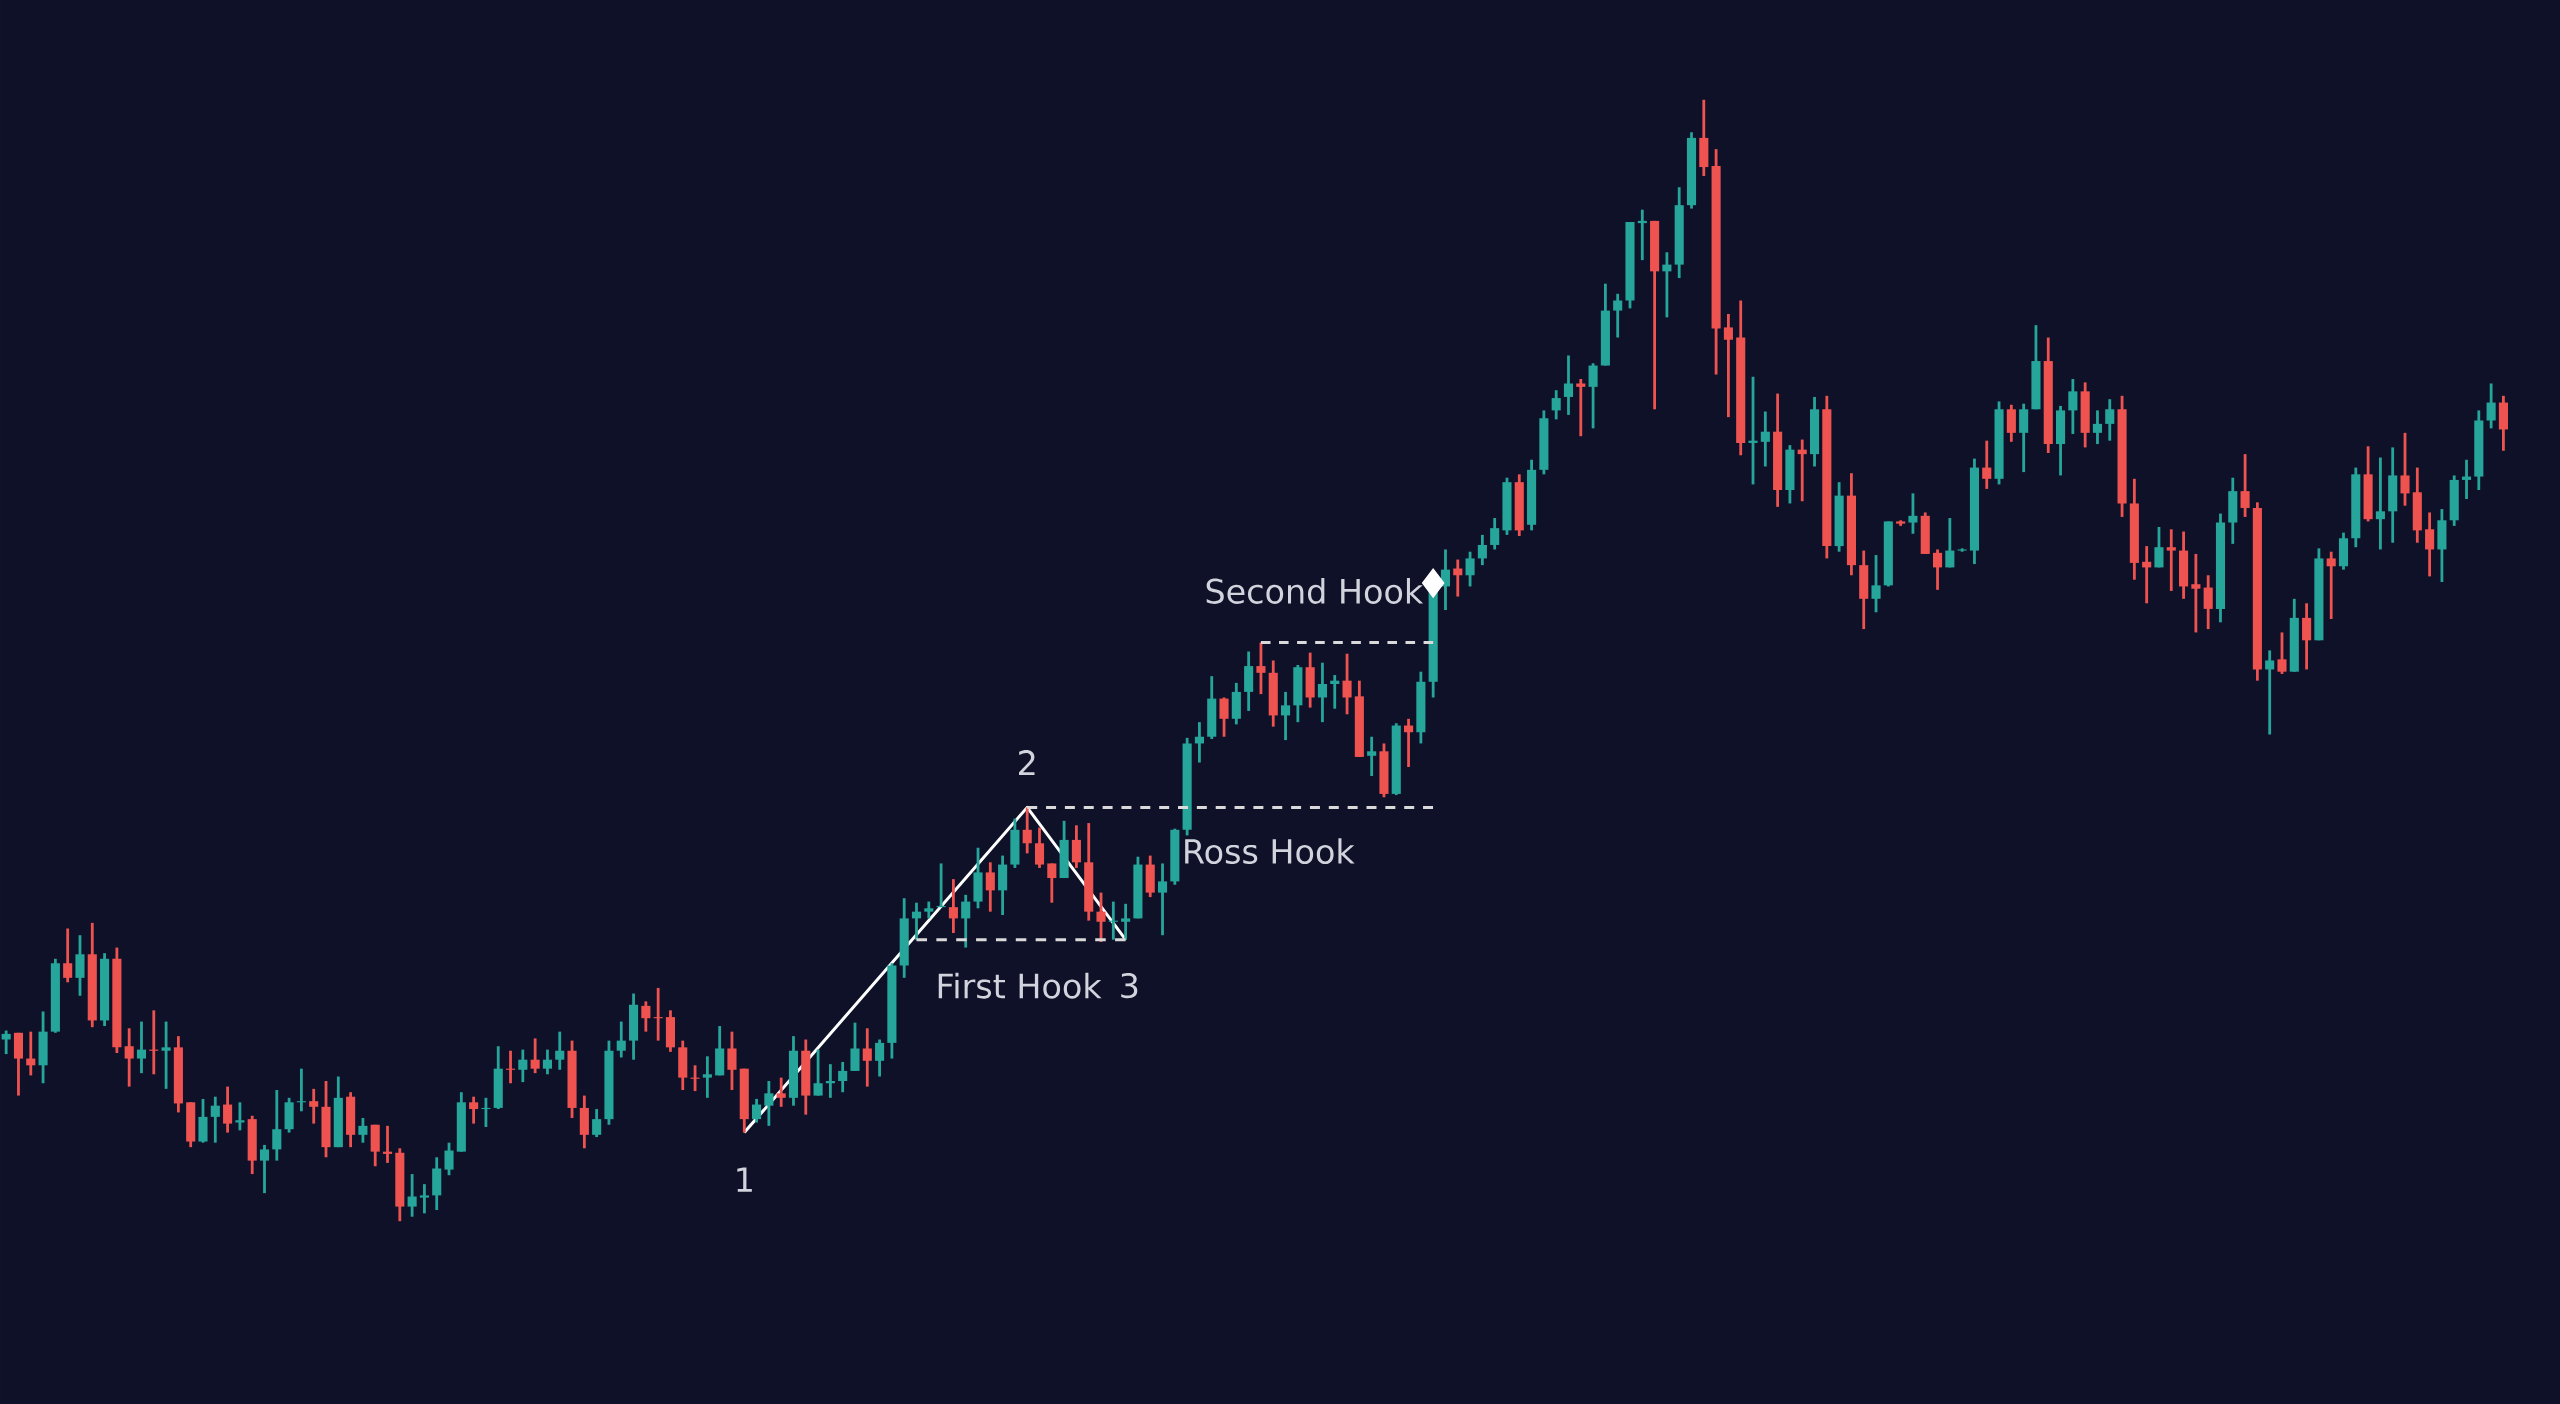  What do you see at coordinates (1027, 762) in the screenshot?
I see `annotation: 2` at bounding box center [1027, 762].